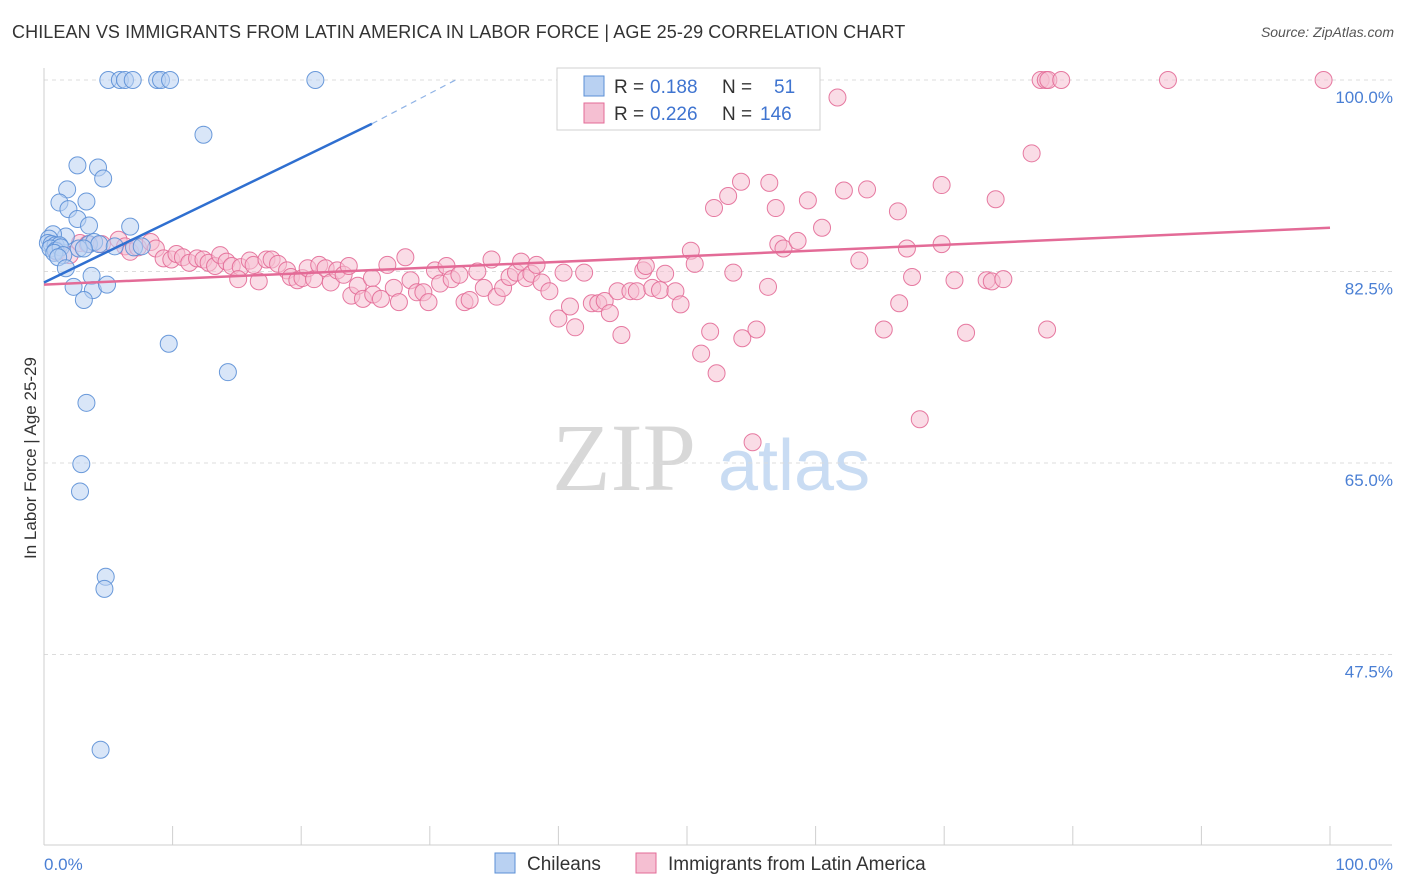  What do you see at coordinates (776, 114) in the screenshot?
I see `legend-n-value-2: 146` at bounding box center [776, 114].